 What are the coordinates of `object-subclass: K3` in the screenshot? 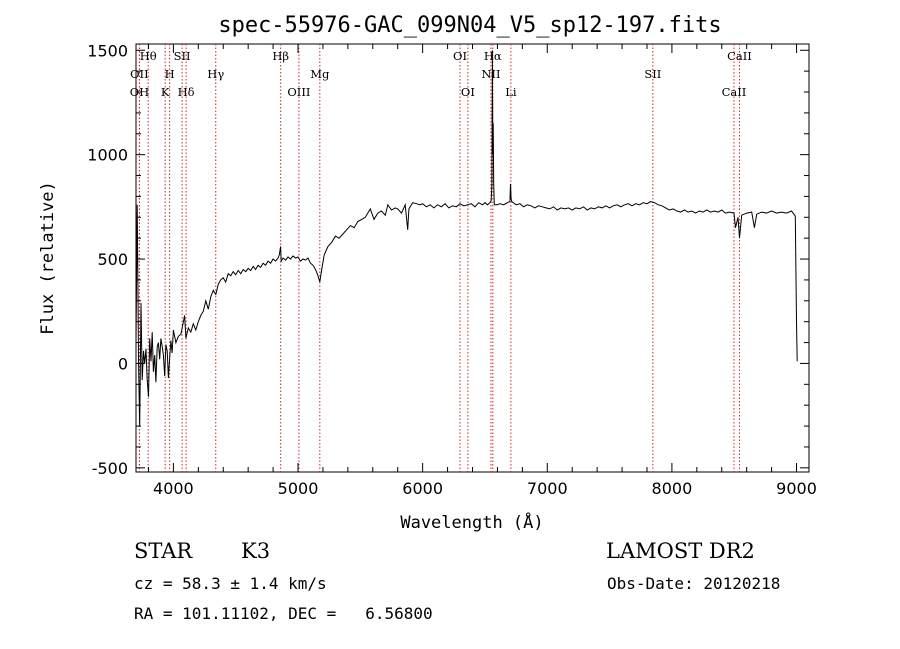 It's located at (256, 551).